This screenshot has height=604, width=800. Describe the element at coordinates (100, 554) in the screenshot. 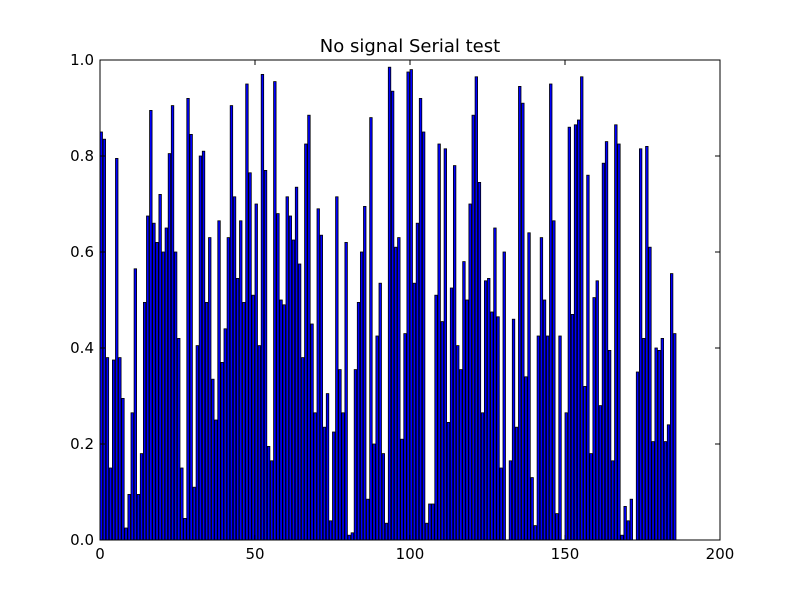

I see `x-tick-label: 0` at that location.